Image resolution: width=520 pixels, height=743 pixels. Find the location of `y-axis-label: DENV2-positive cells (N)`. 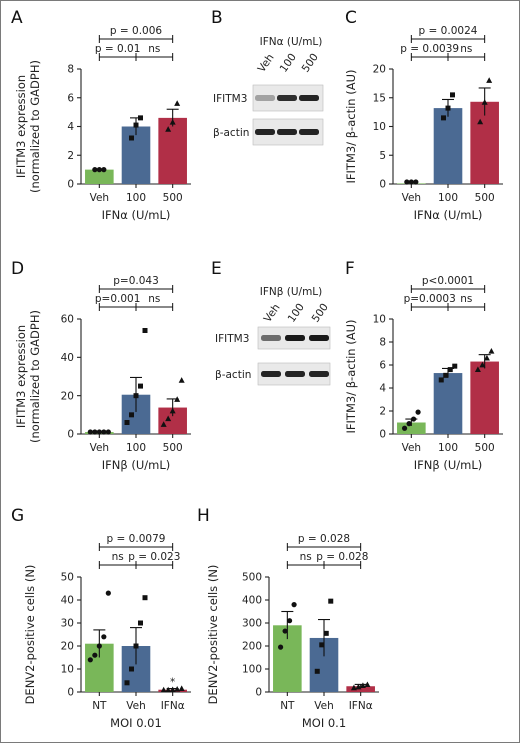

y-axis-label: DENV2-positive cells (N) is located at coordinates (30, 635).